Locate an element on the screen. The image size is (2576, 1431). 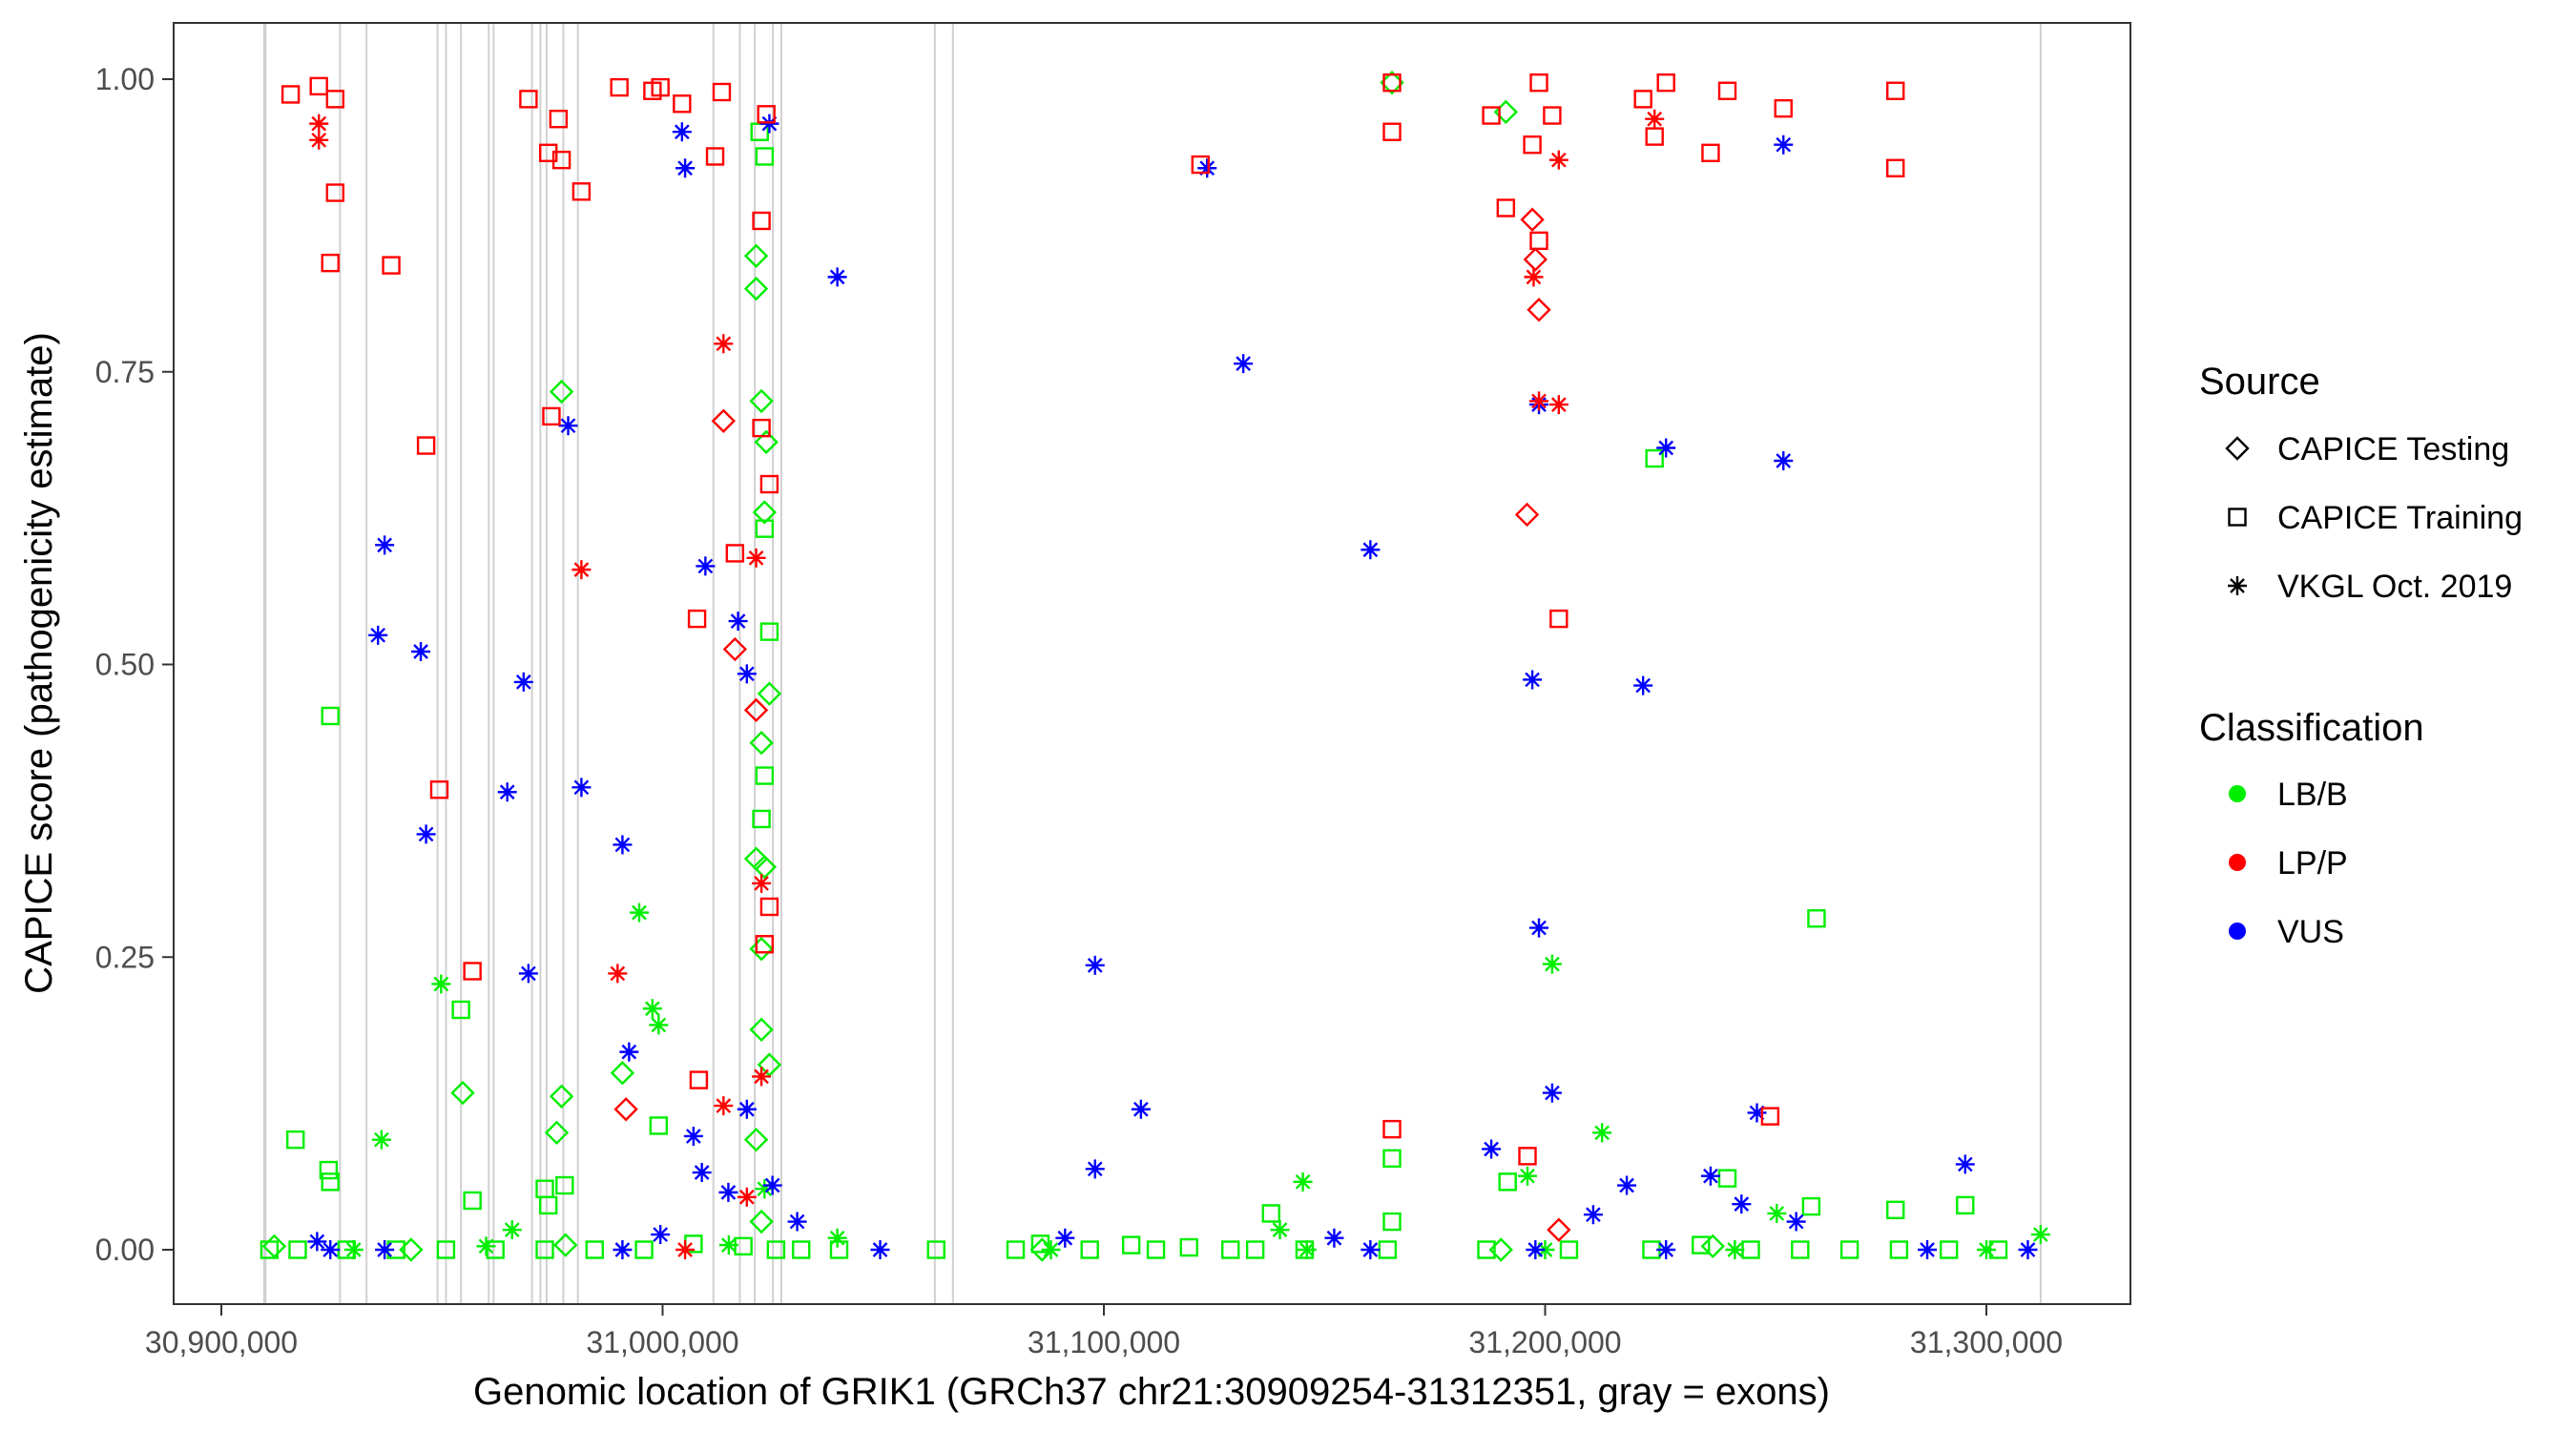
legend-class-label: LP/P is located at coordinates (2312, 863).